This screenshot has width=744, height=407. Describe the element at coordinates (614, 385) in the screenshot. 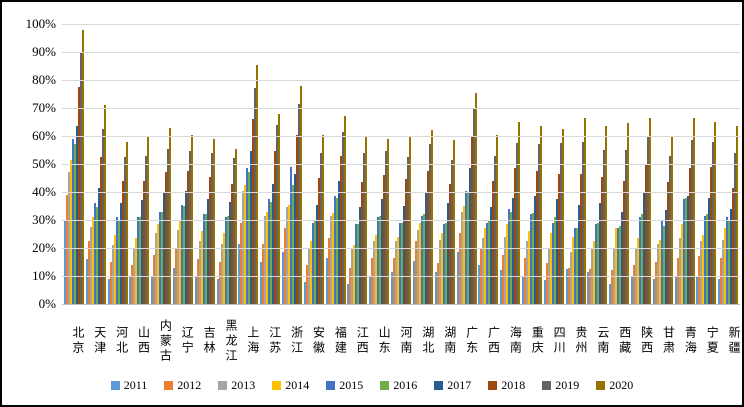

I see `legend-item-2020: 2020` at that location.